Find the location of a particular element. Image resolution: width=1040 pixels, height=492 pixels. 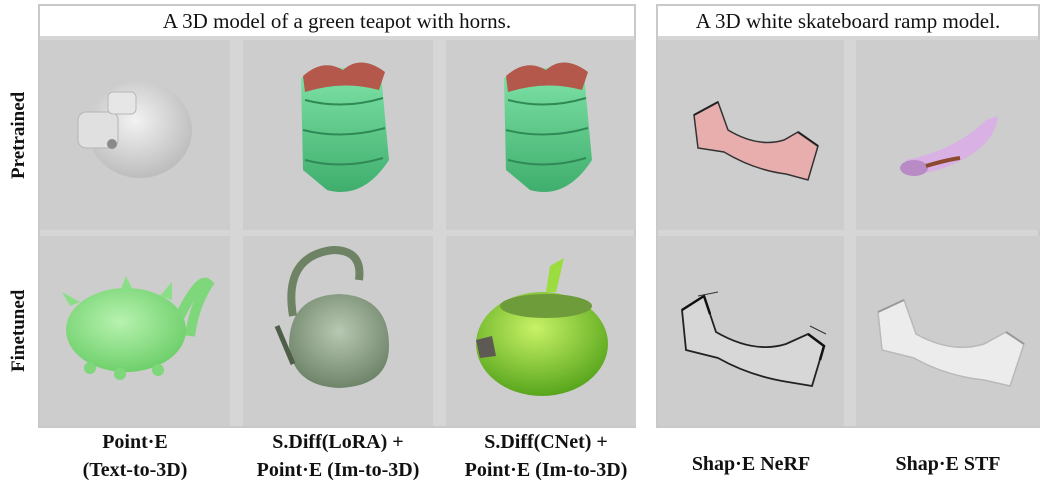

row-label-pretrained: Pretrained is located at coordinates (18, 135).